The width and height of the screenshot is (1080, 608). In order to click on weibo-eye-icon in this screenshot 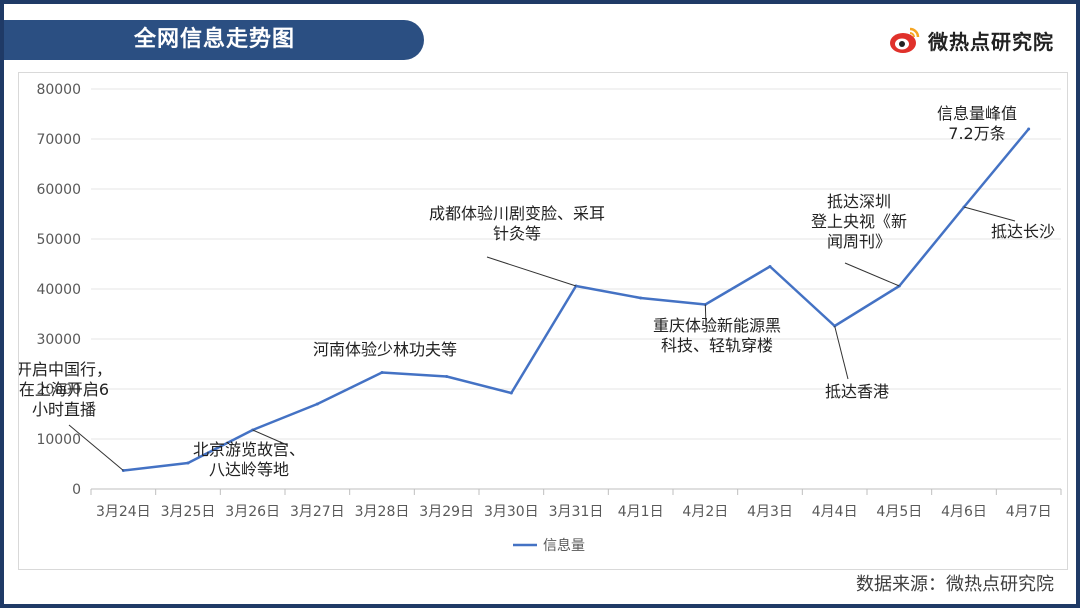, I will do `click(905, 40)`.